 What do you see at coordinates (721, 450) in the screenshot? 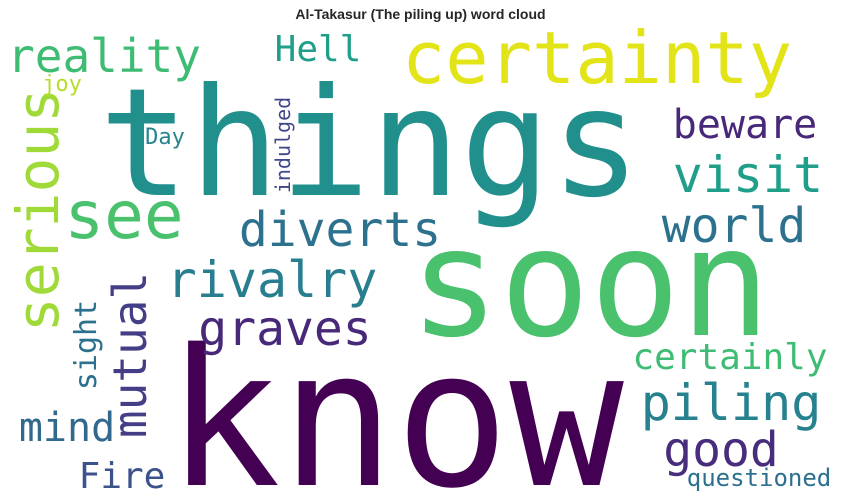
I see `word-good: good` at bounding box center [721, 450].